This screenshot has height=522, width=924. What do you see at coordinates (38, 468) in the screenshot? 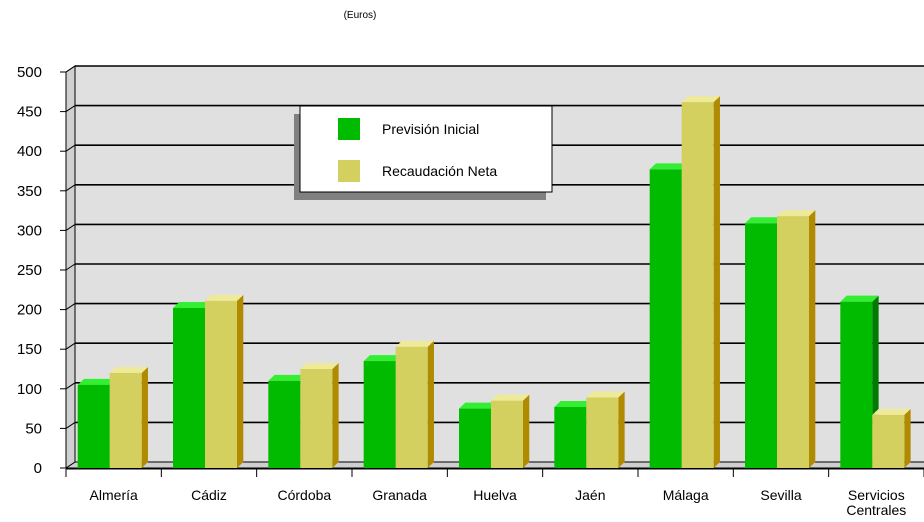
I see `y-tick-label: 0` at bounding box center [38, 468].